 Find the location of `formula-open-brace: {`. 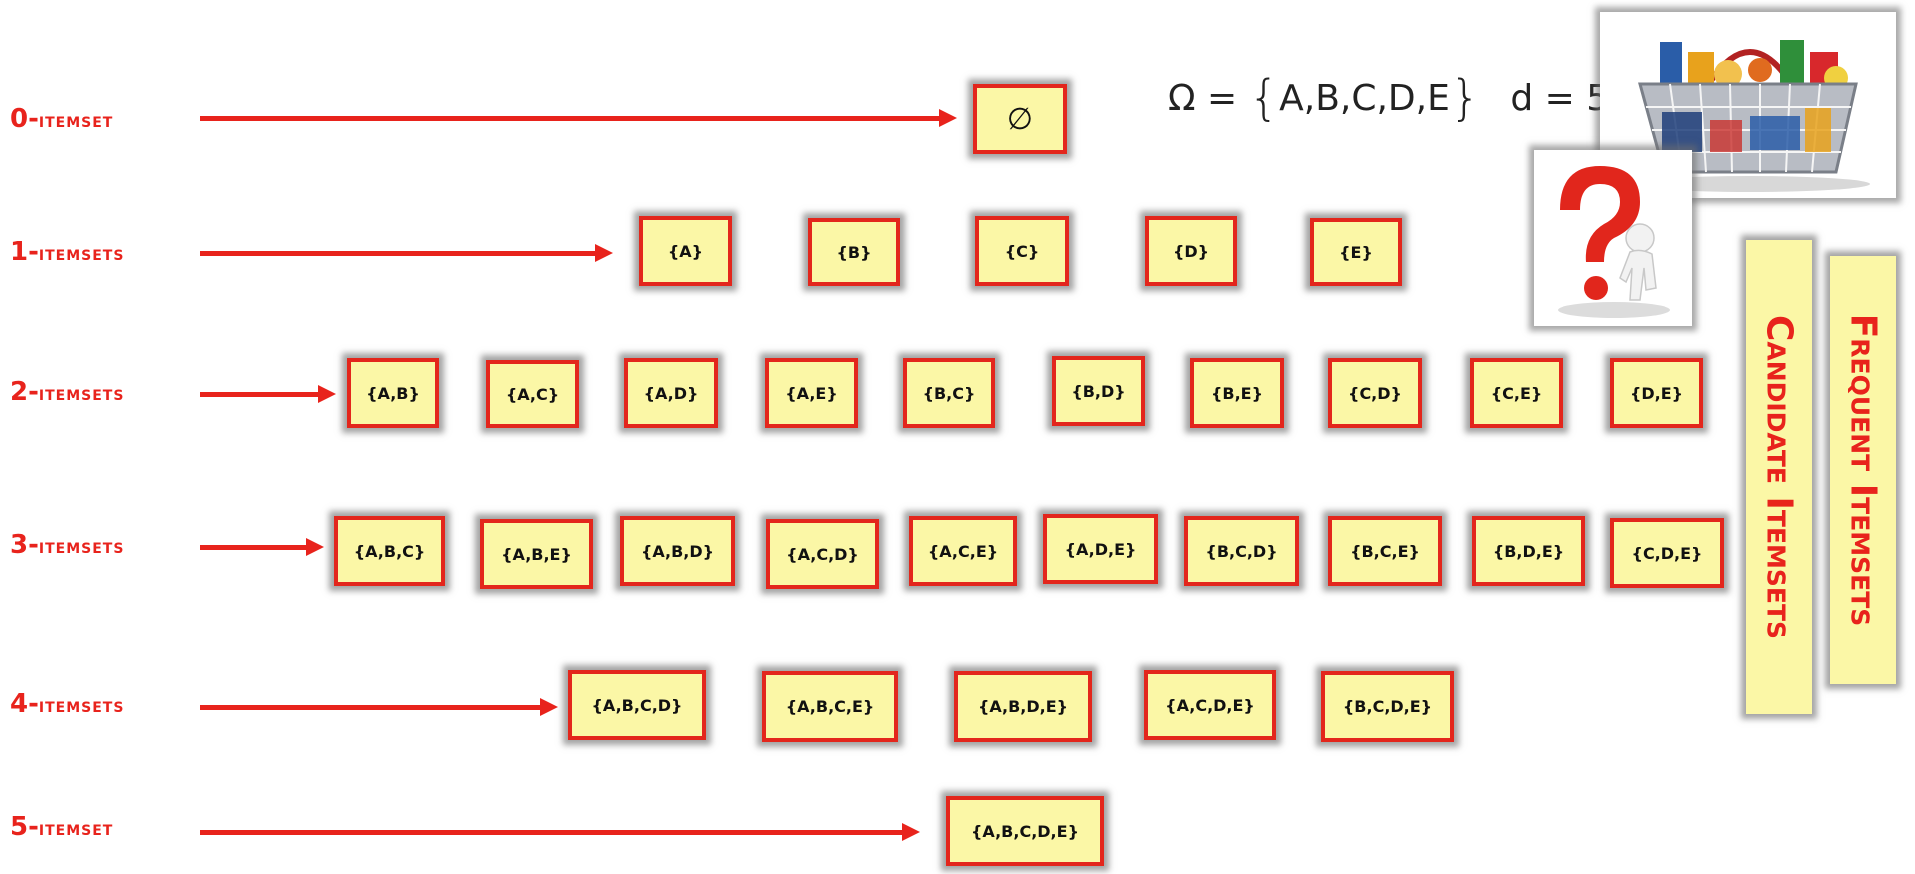

formula-open-brace: { is located at coordinates (1264, 98).